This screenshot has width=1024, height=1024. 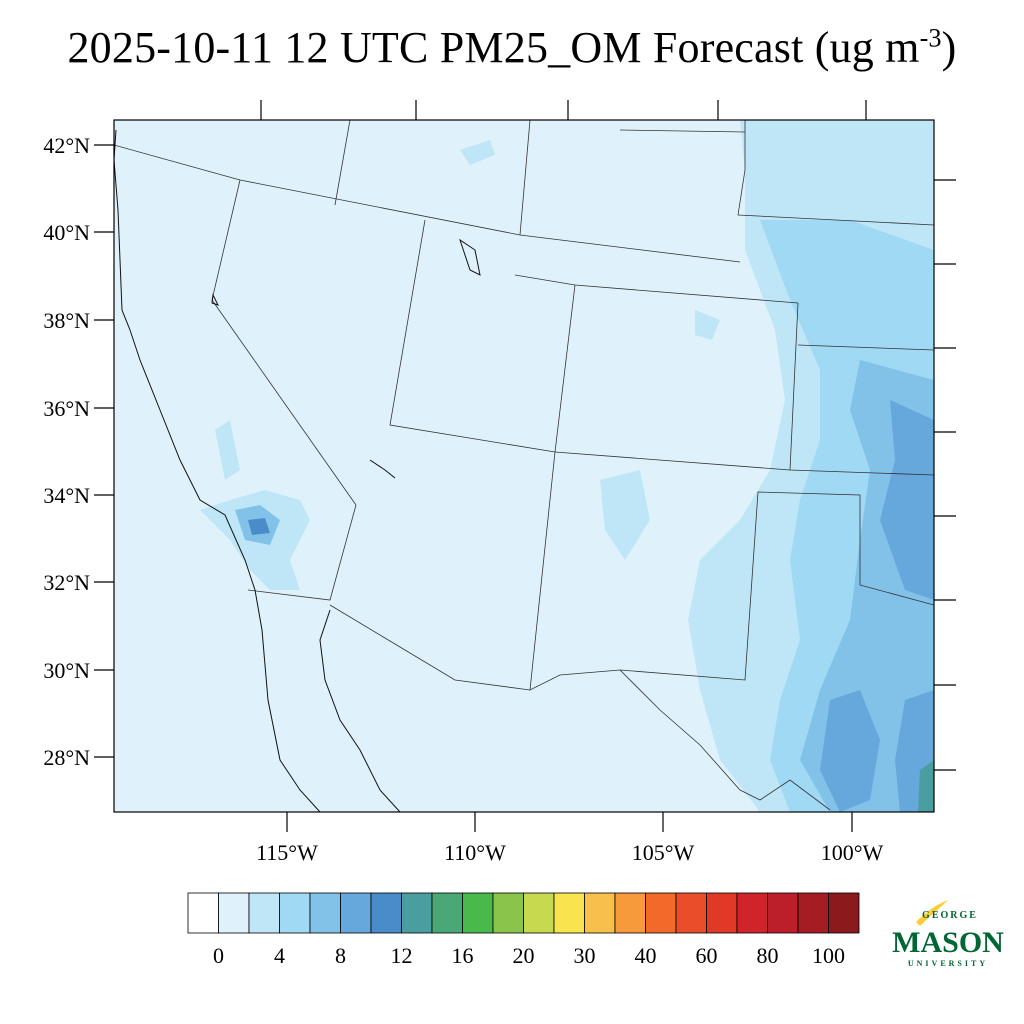 What do you see at coordinates (463, 955) in the screenshot?
I see `colorbar-label: 16` at bounding box center [463, 955].